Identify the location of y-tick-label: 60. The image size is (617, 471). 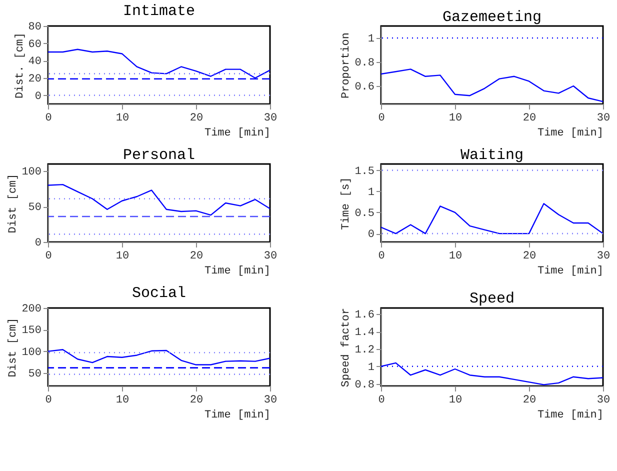
(35, 44).